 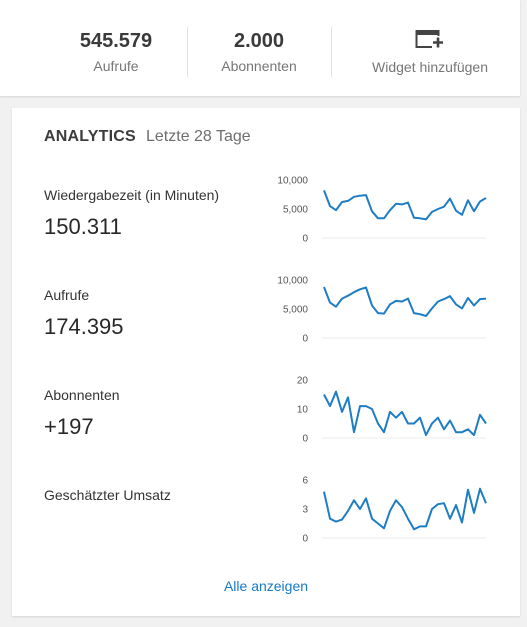 I want to click on subscribers-metric-value: +197, so click(x=69, y=426).